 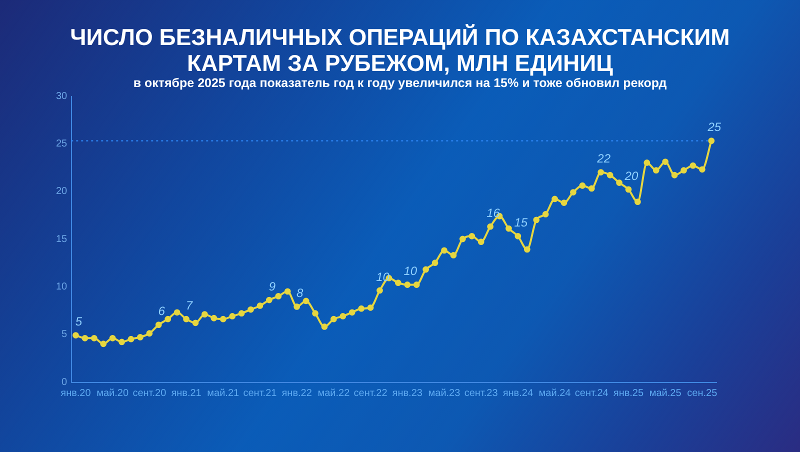 What do you see at coordinates (162, 311) in the screenshot?
I see `data-label: 6` at bounding box center [162, 311].